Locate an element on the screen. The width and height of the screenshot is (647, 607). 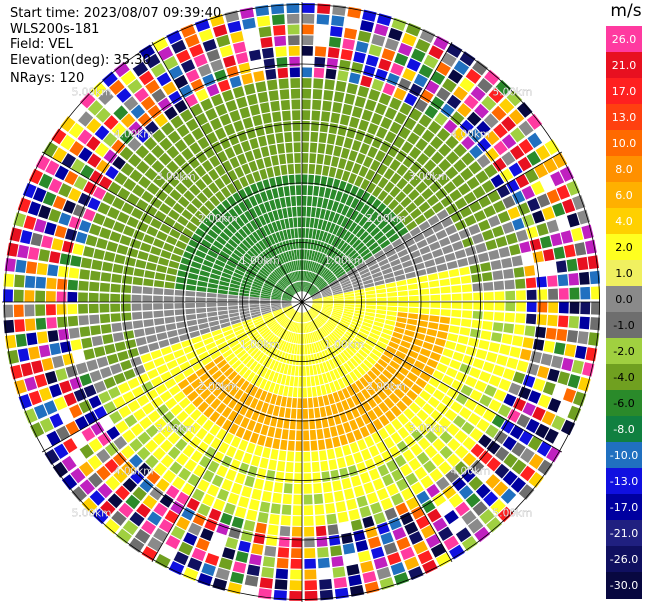
field-label: Field: VEL is located at coordinates (41, 44).